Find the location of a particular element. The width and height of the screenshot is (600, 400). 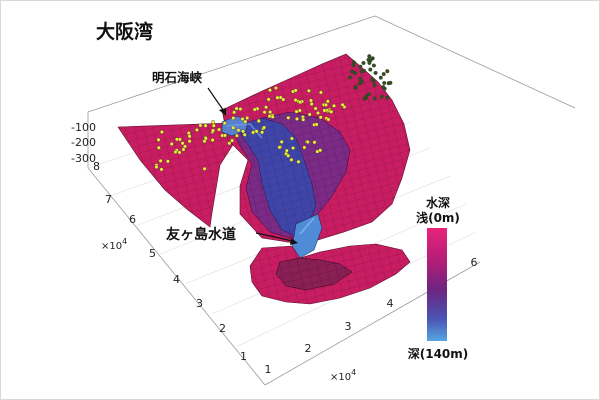

colorbar-gradient is located at coordinates (437, 284).